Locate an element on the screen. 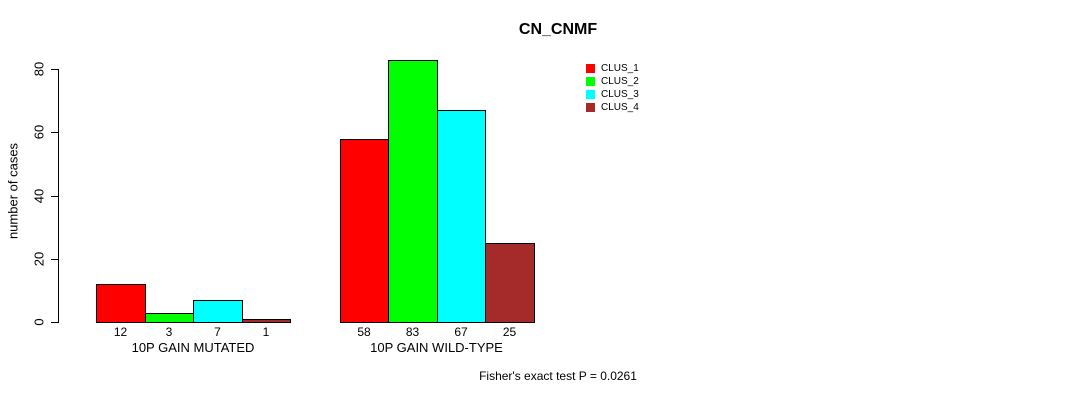  bar-clus_1-group2 is located at coordinates (364, 231).